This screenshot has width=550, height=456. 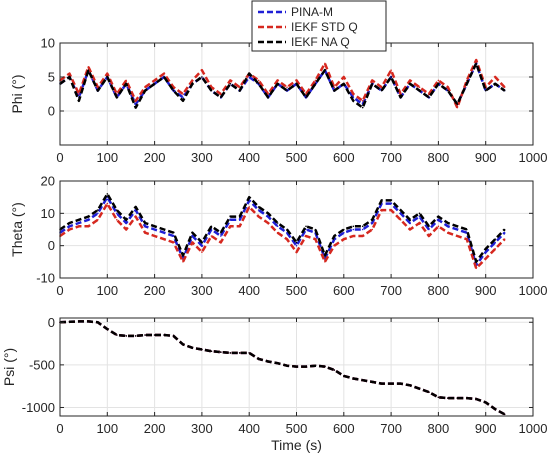 What do you see at coordinates (107, 157) in the screenshot?
I see `x-tick-label: 100` at bounding box center [107, 157].